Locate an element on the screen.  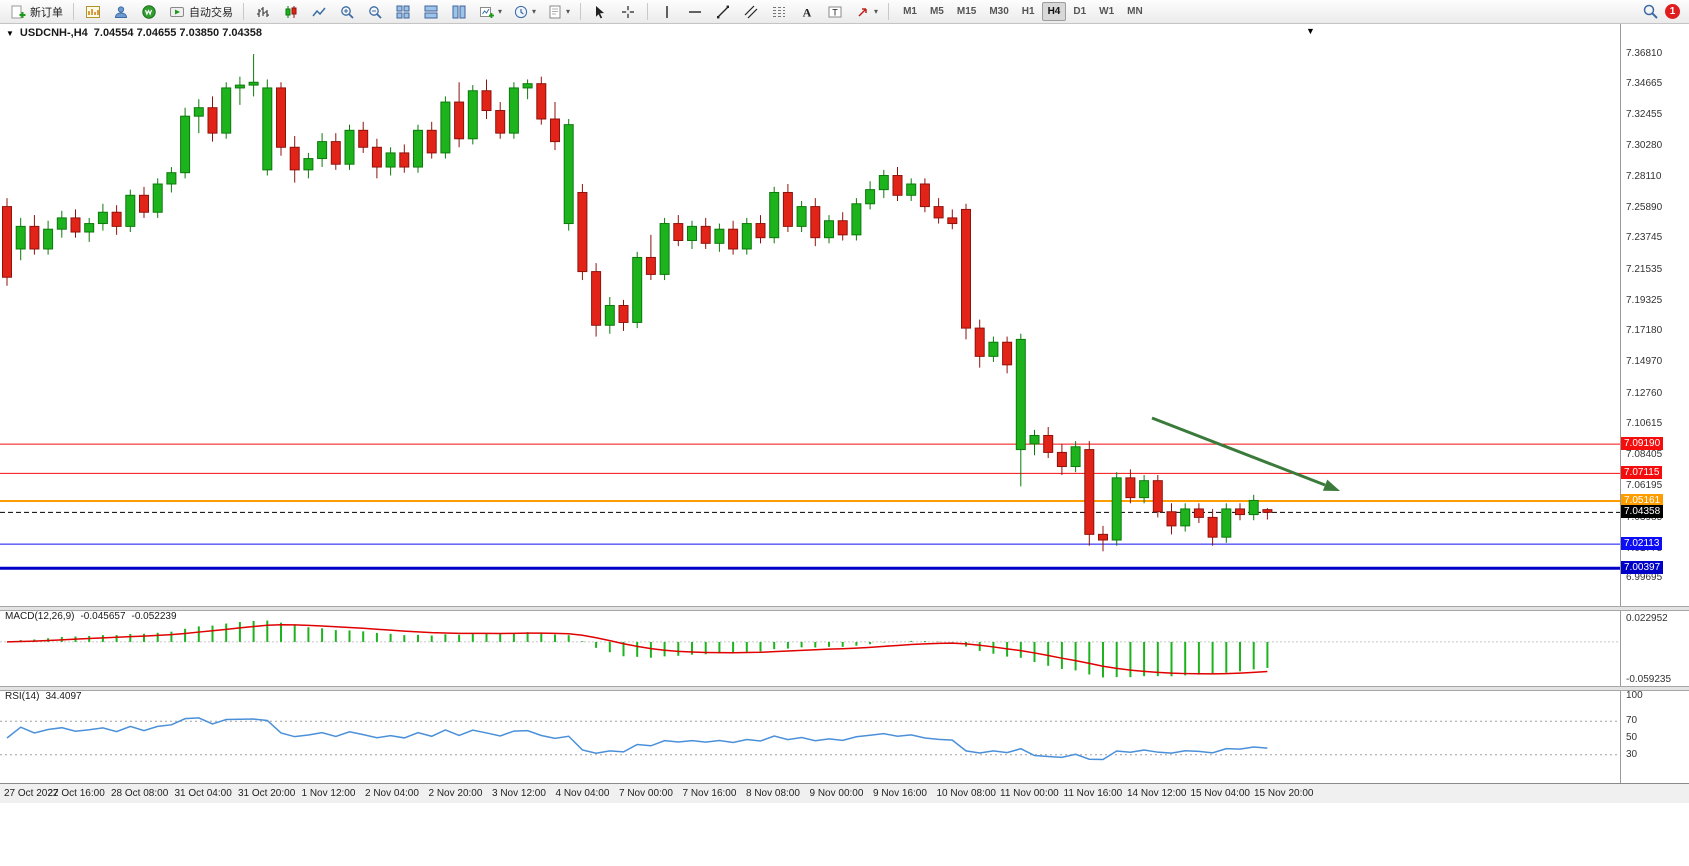
community-icon is located at coordinates (149, 11).